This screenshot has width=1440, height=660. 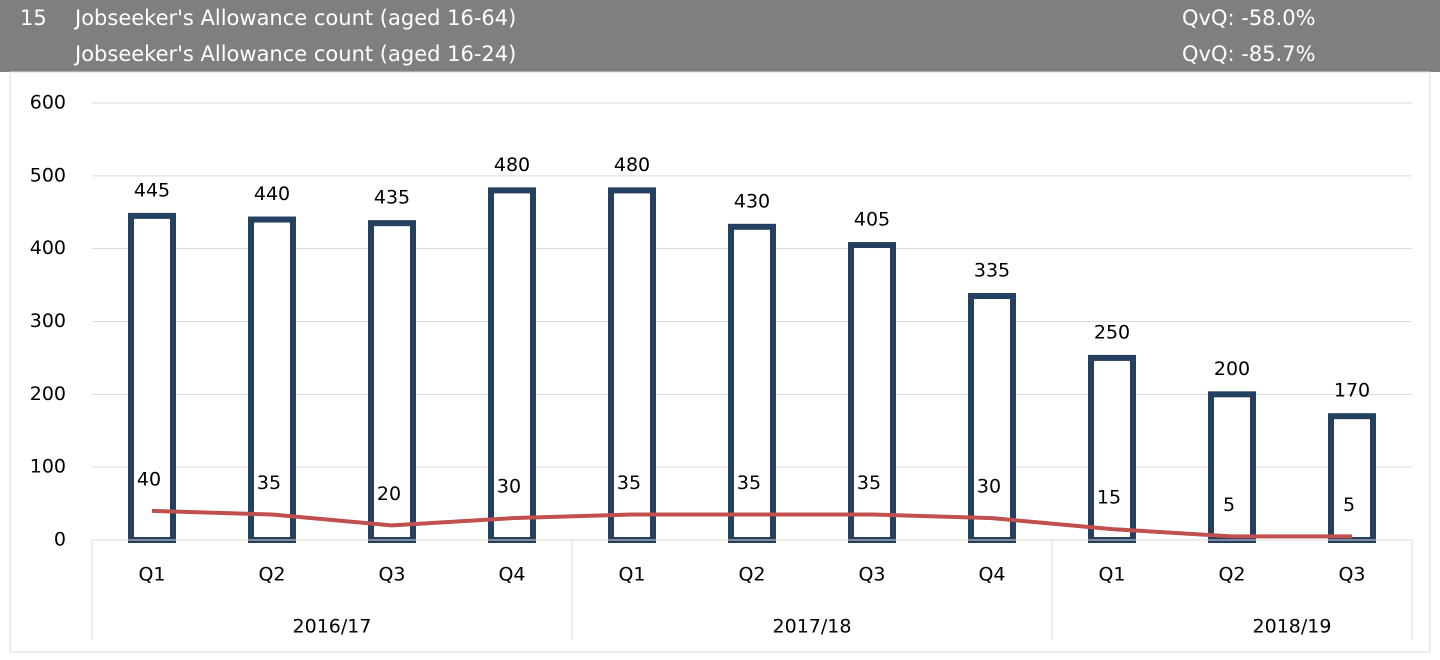 I want to click on group-label: 2017/18, so click(x=812, y=627).